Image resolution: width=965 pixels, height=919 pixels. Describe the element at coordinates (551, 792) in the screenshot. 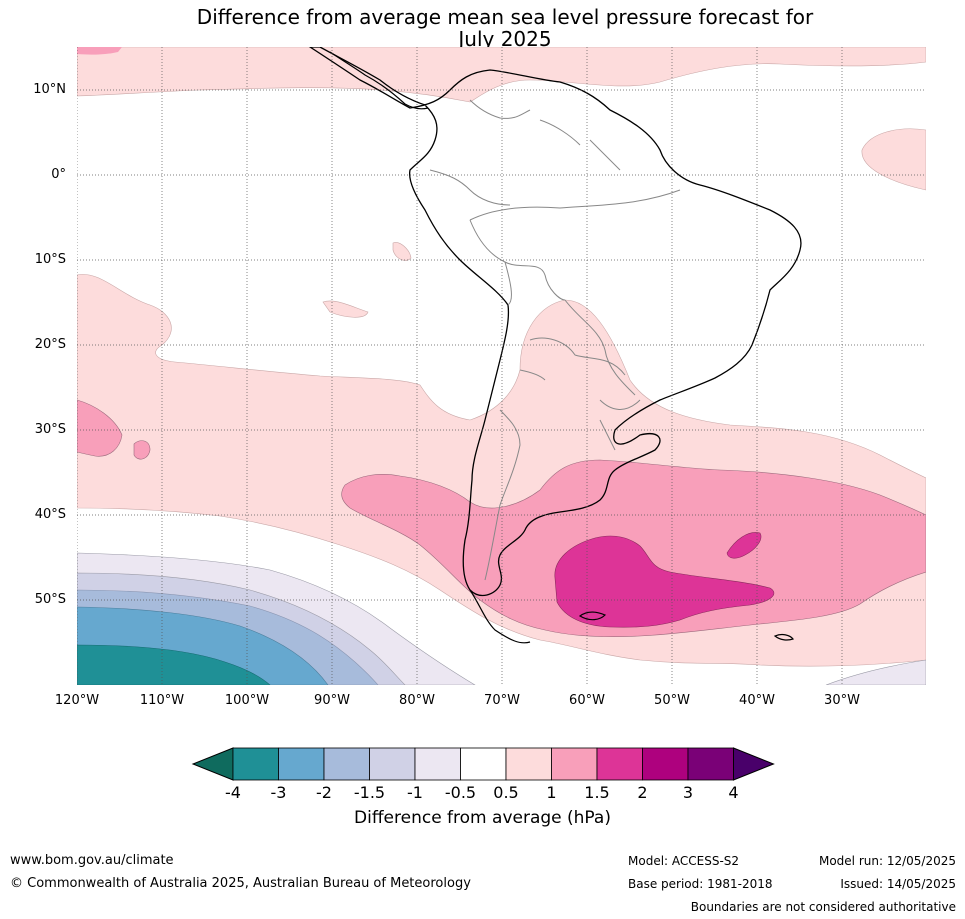

I see `colorbar-tick-label: 1` at that location.